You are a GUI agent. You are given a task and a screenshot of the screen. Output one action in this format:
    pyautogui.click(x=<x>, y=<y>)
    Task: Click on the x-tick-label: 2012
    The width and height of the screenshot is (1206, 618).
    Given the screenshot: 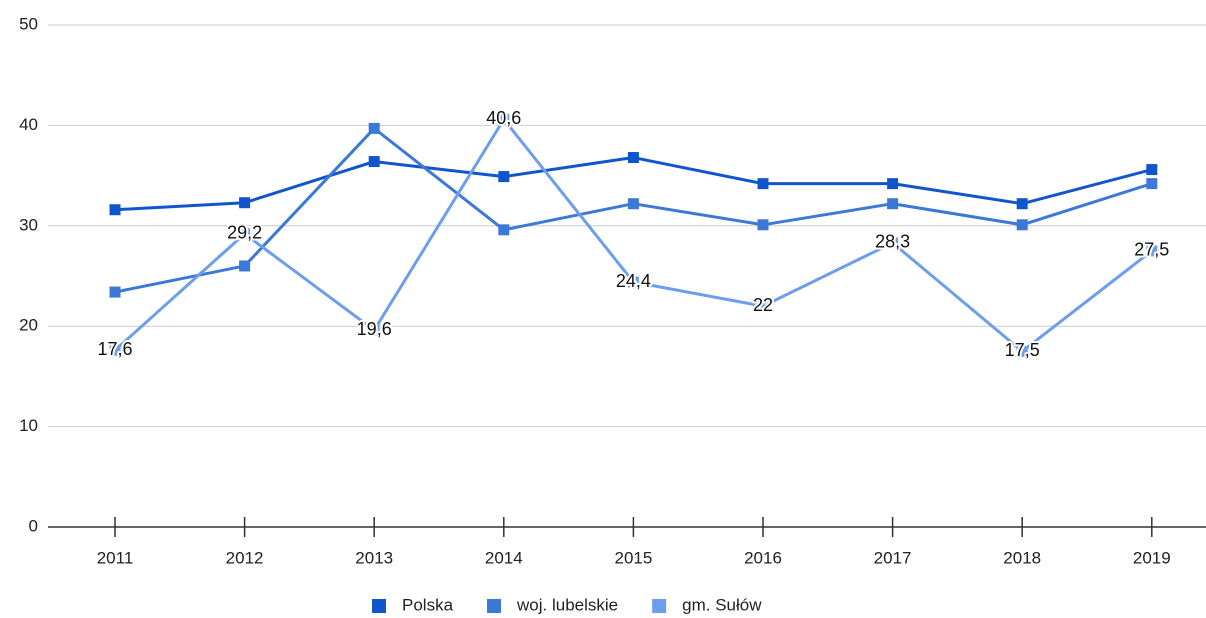 What is the action you would take?
    pyautogui.click(x=245, y=557)
    